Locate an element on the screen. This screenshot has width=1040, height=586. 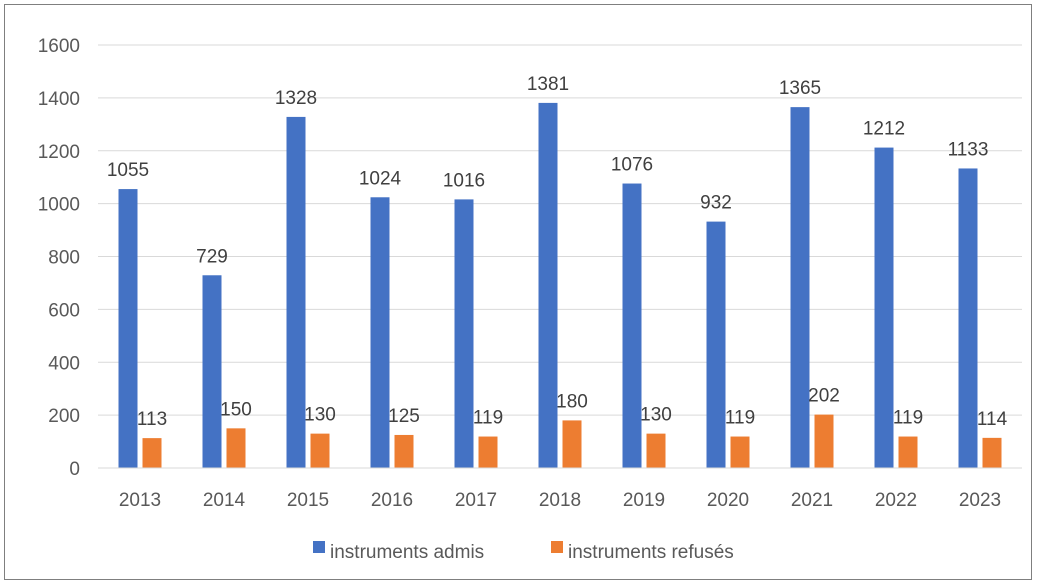
data-label-refuses: 114 is located at coordinates (992, 419).